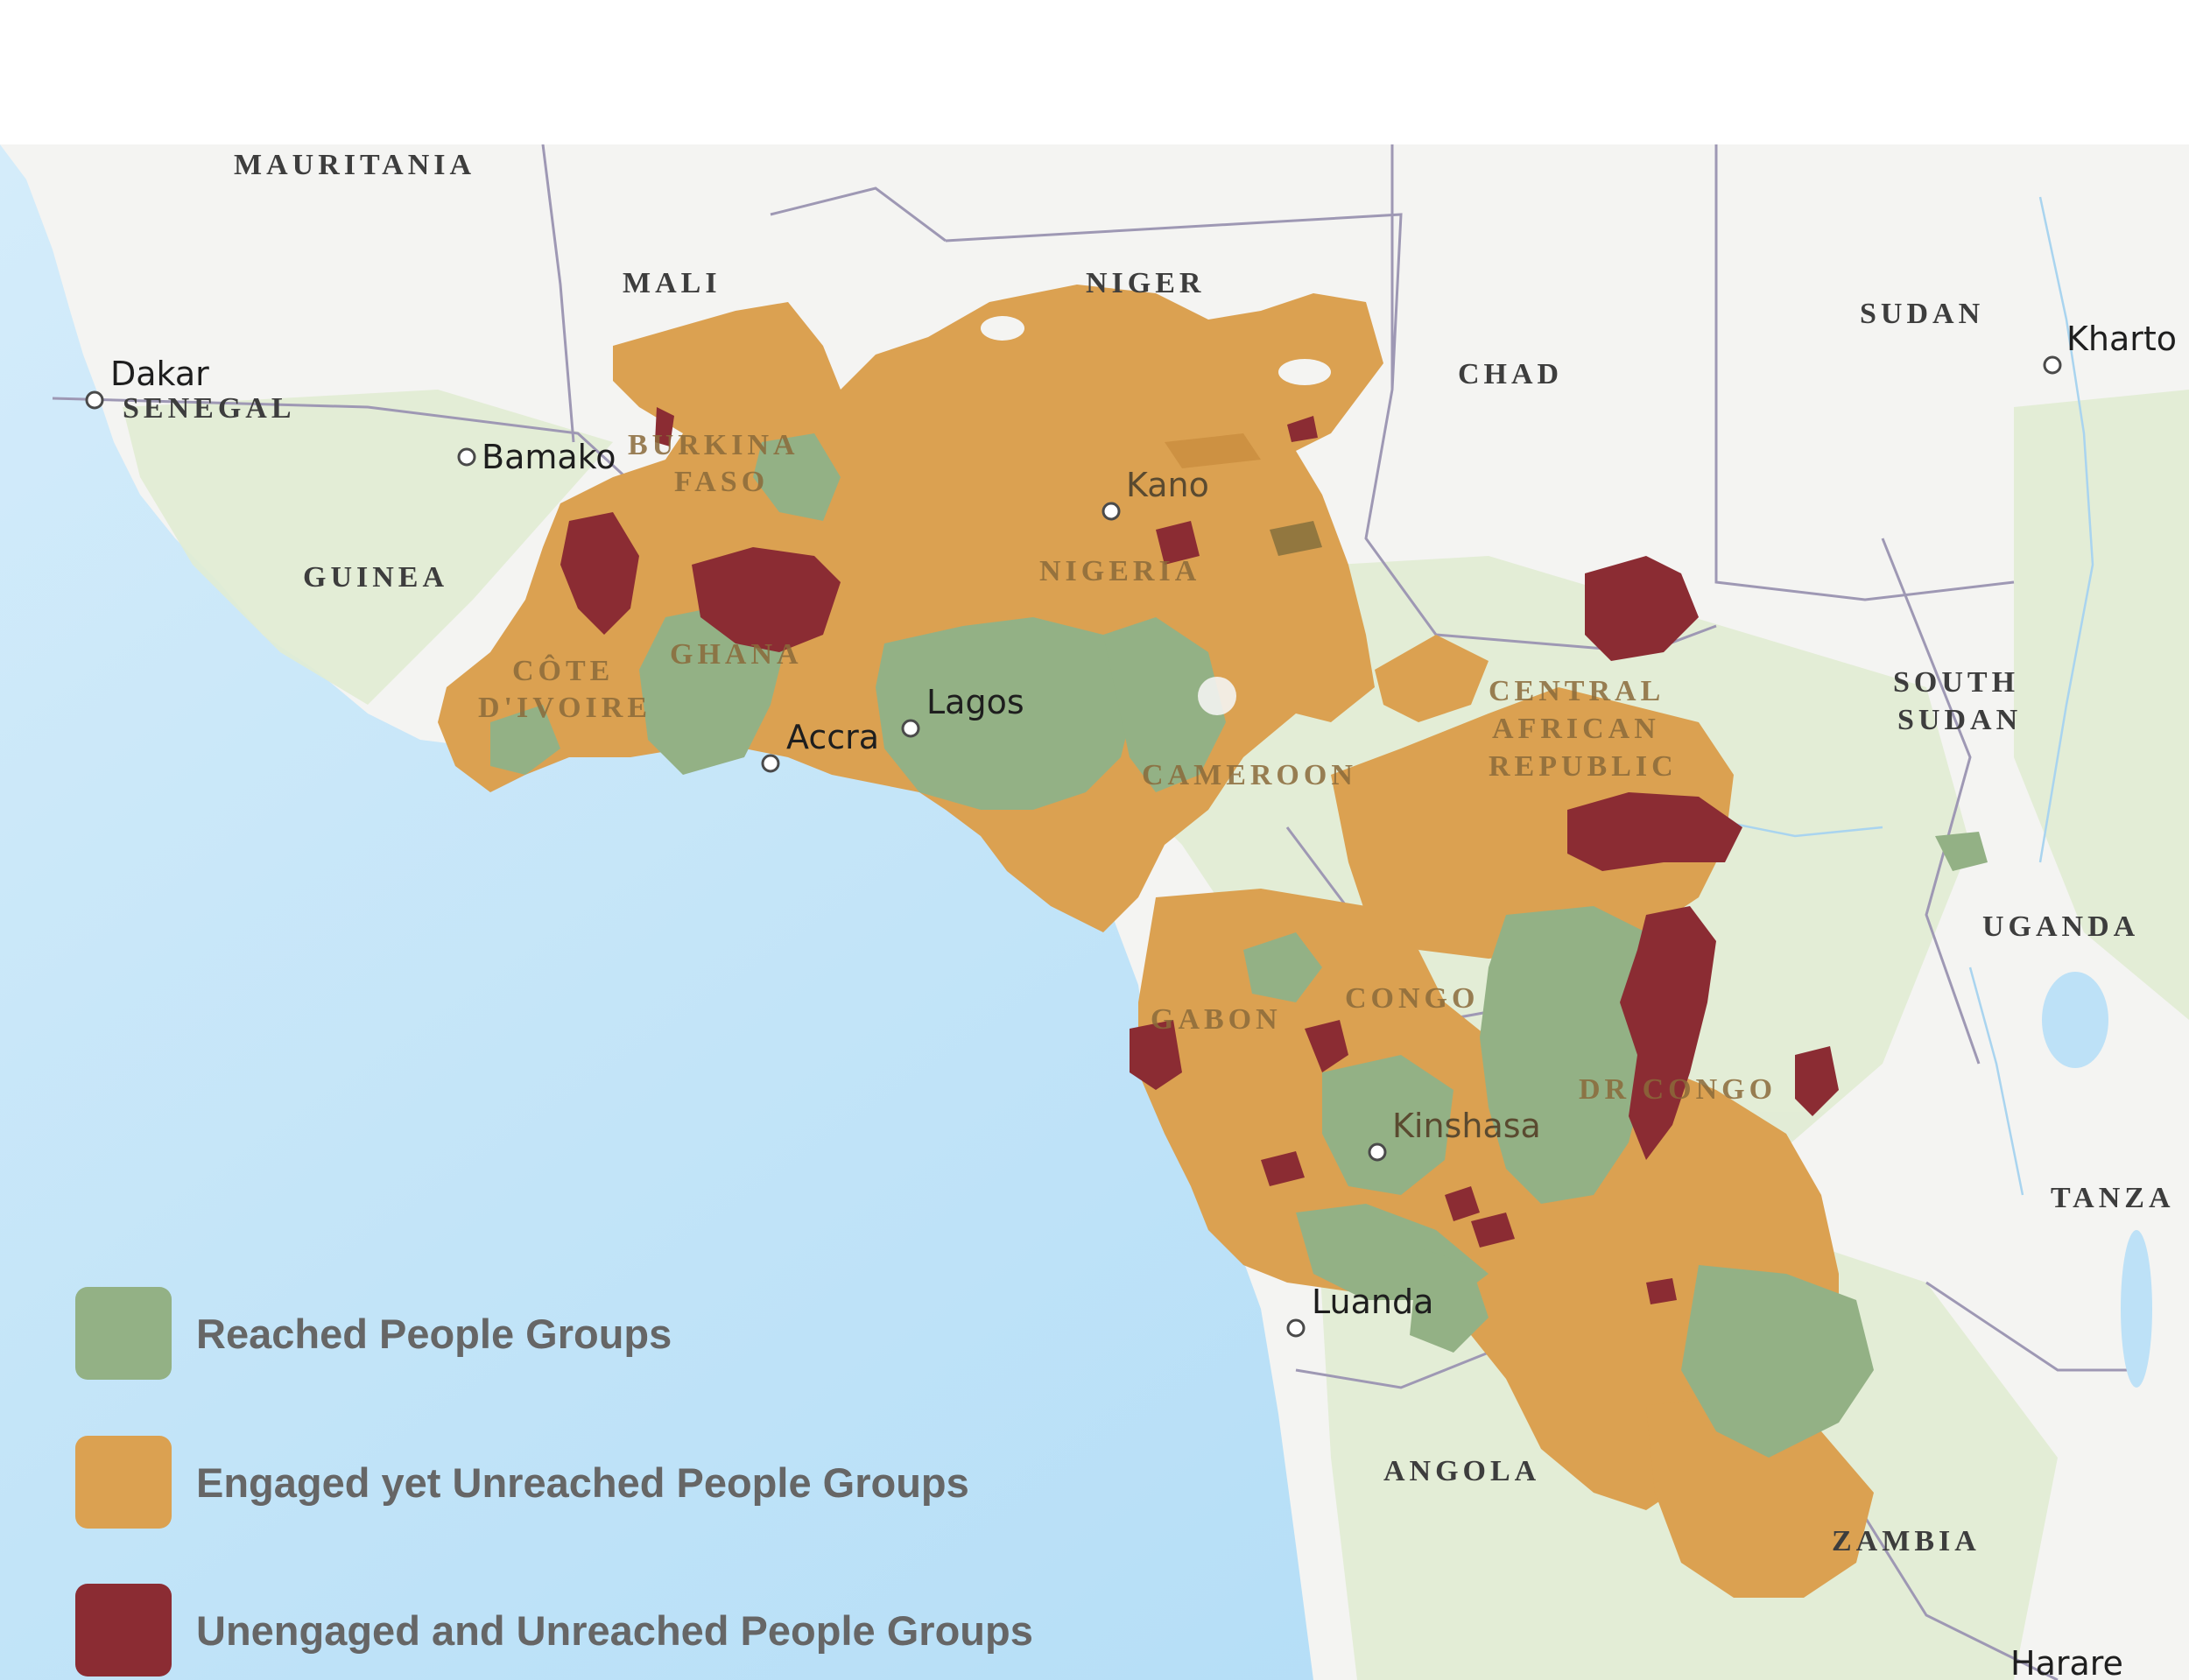 Image resolution: width=2189 pixels, height=1680 pixels. I want to click on label-south-sudan-2: SUDAN, so click(1960, 720).